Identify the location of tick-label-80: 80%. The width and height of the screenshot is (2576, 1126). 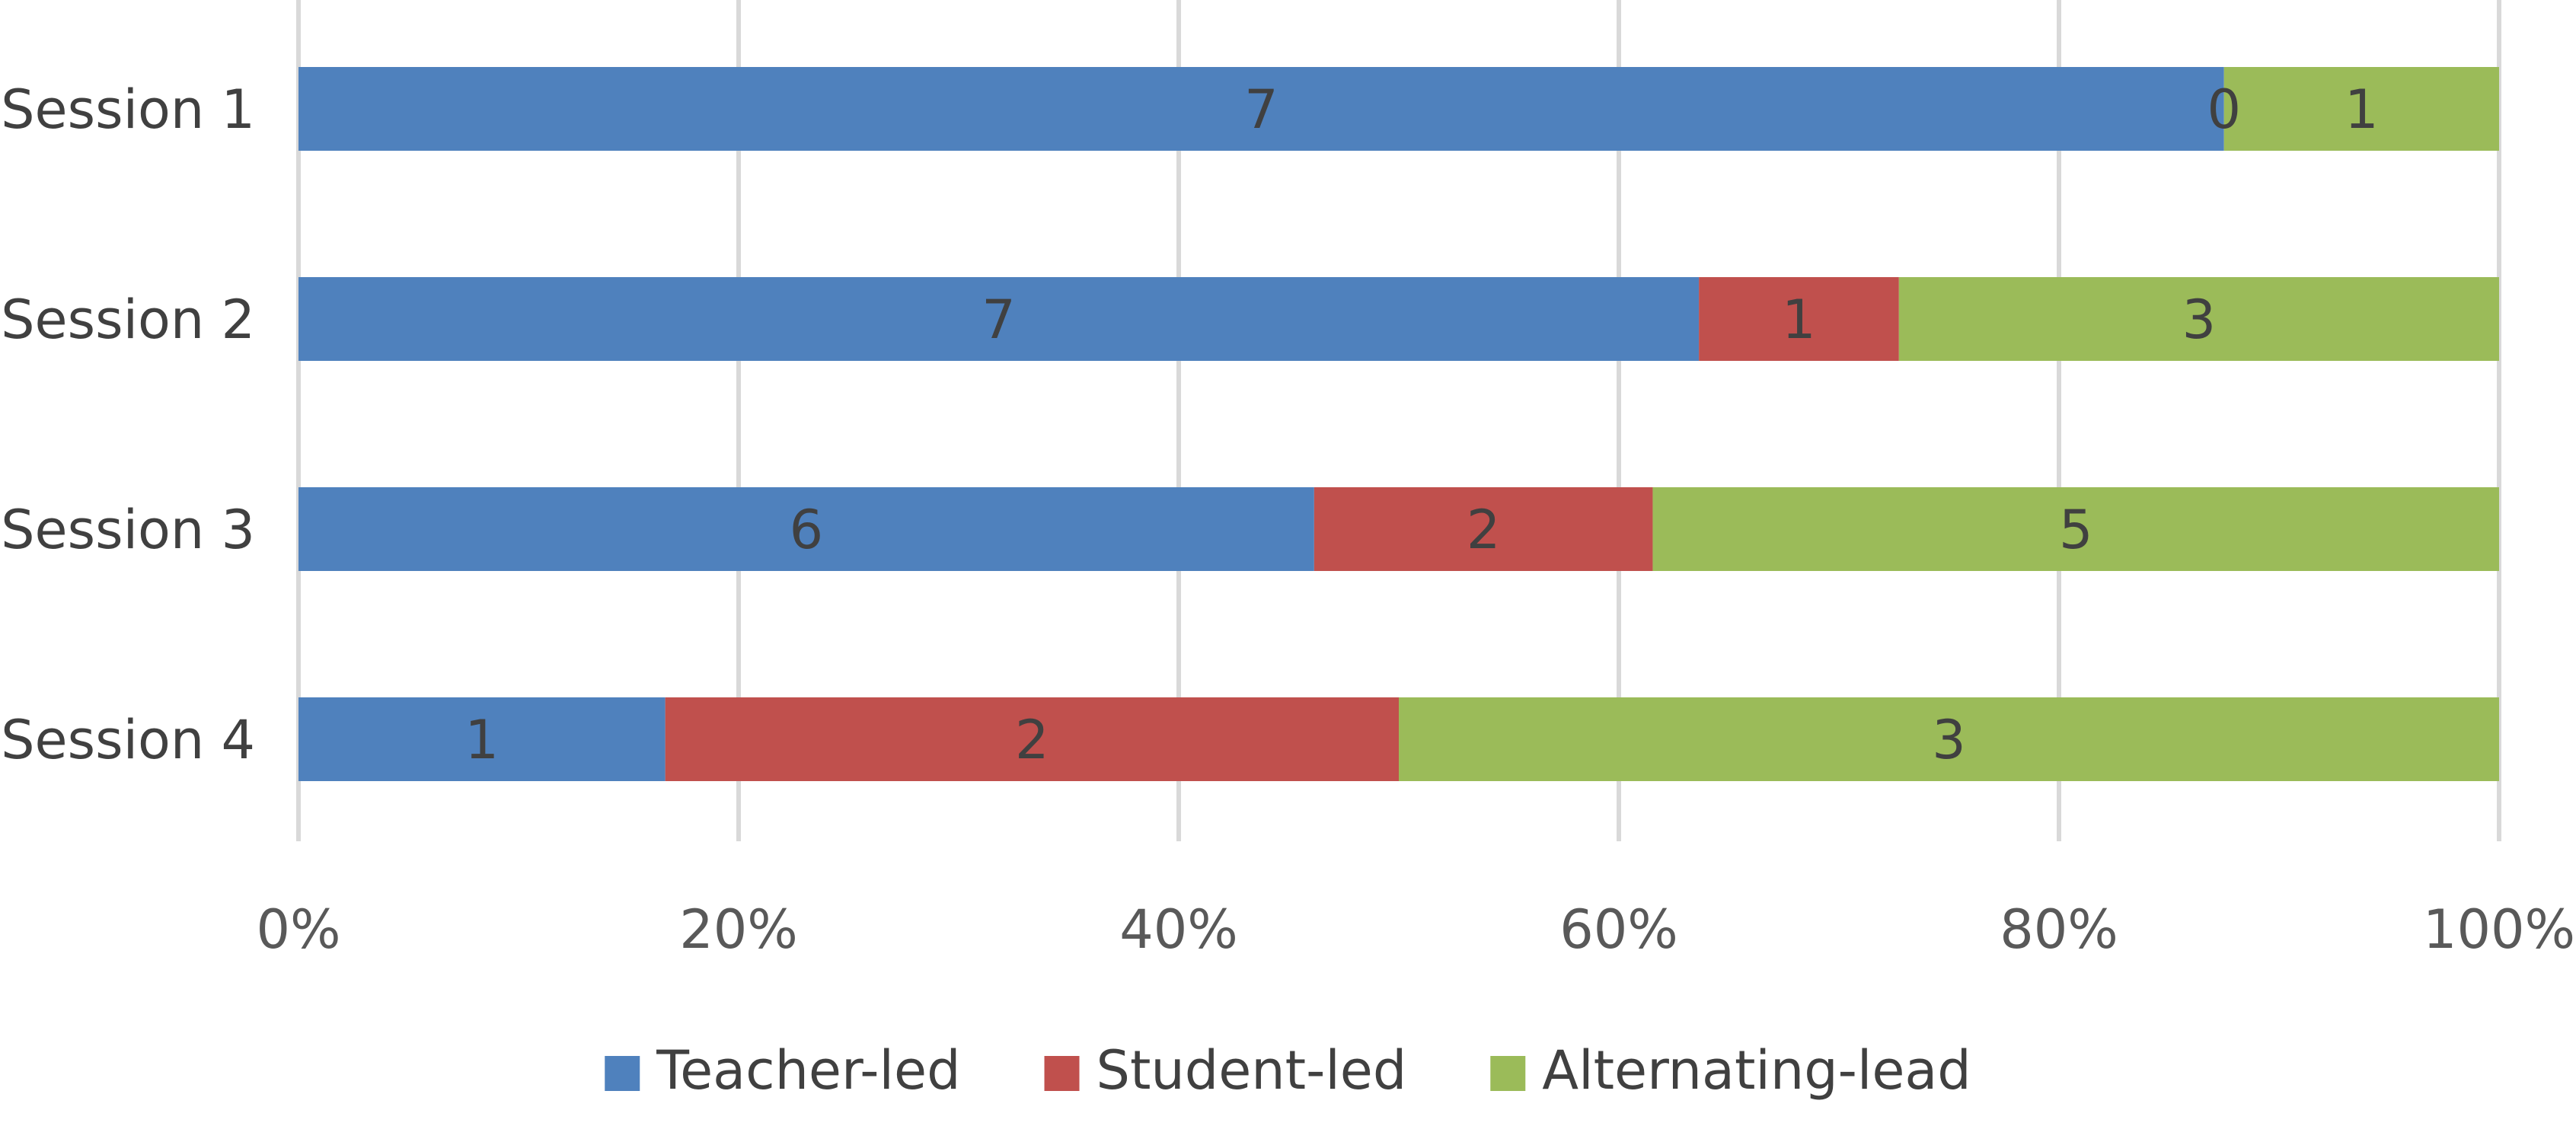
(2059, 929).